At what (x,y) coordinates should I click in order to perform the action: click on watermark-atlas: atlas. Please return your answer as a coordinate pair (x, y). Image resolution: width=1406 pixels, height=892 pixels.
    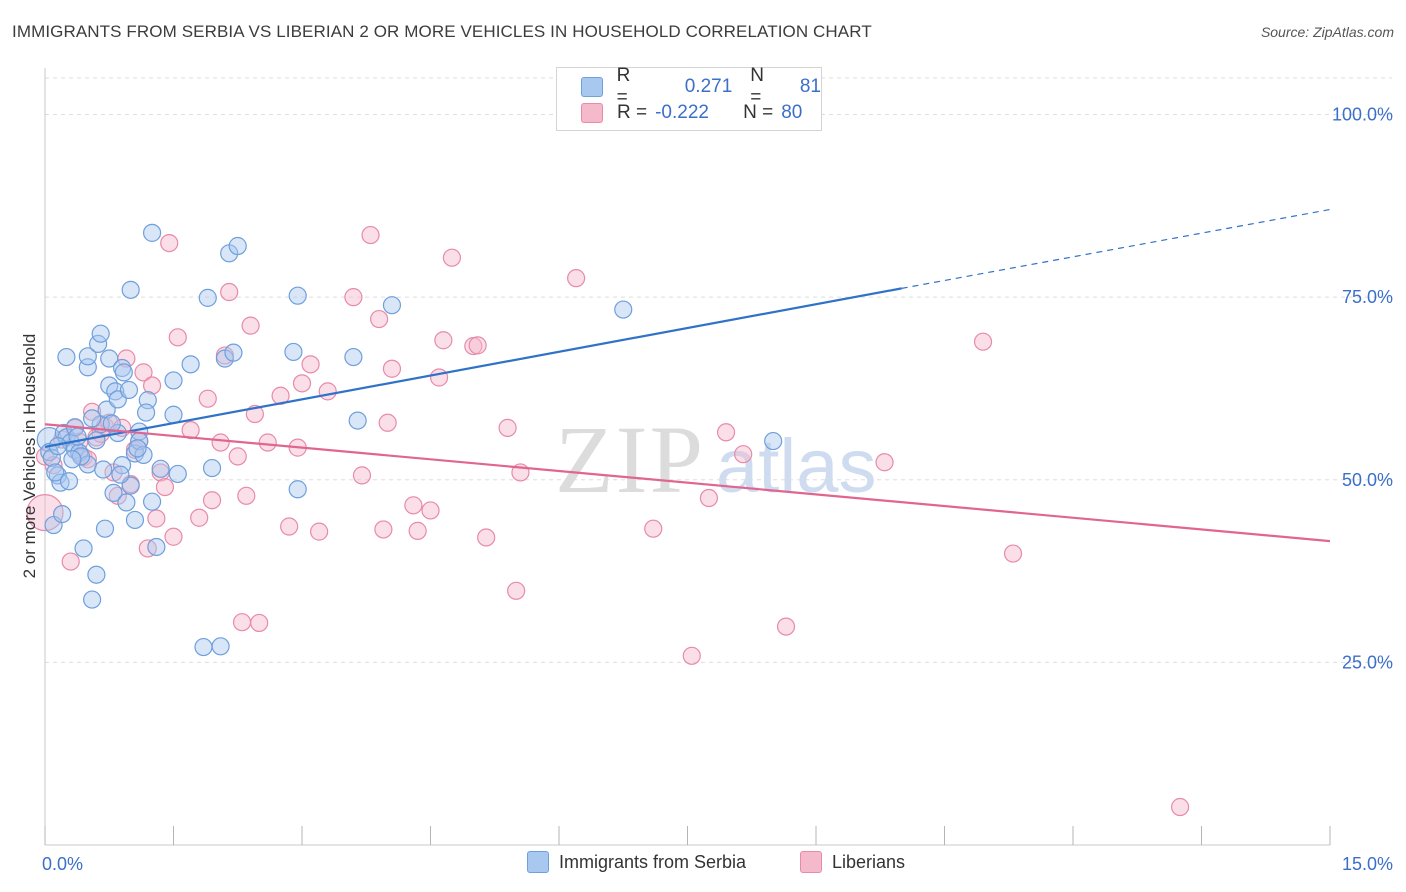
    Looking at the image, I should click on (796, 466).